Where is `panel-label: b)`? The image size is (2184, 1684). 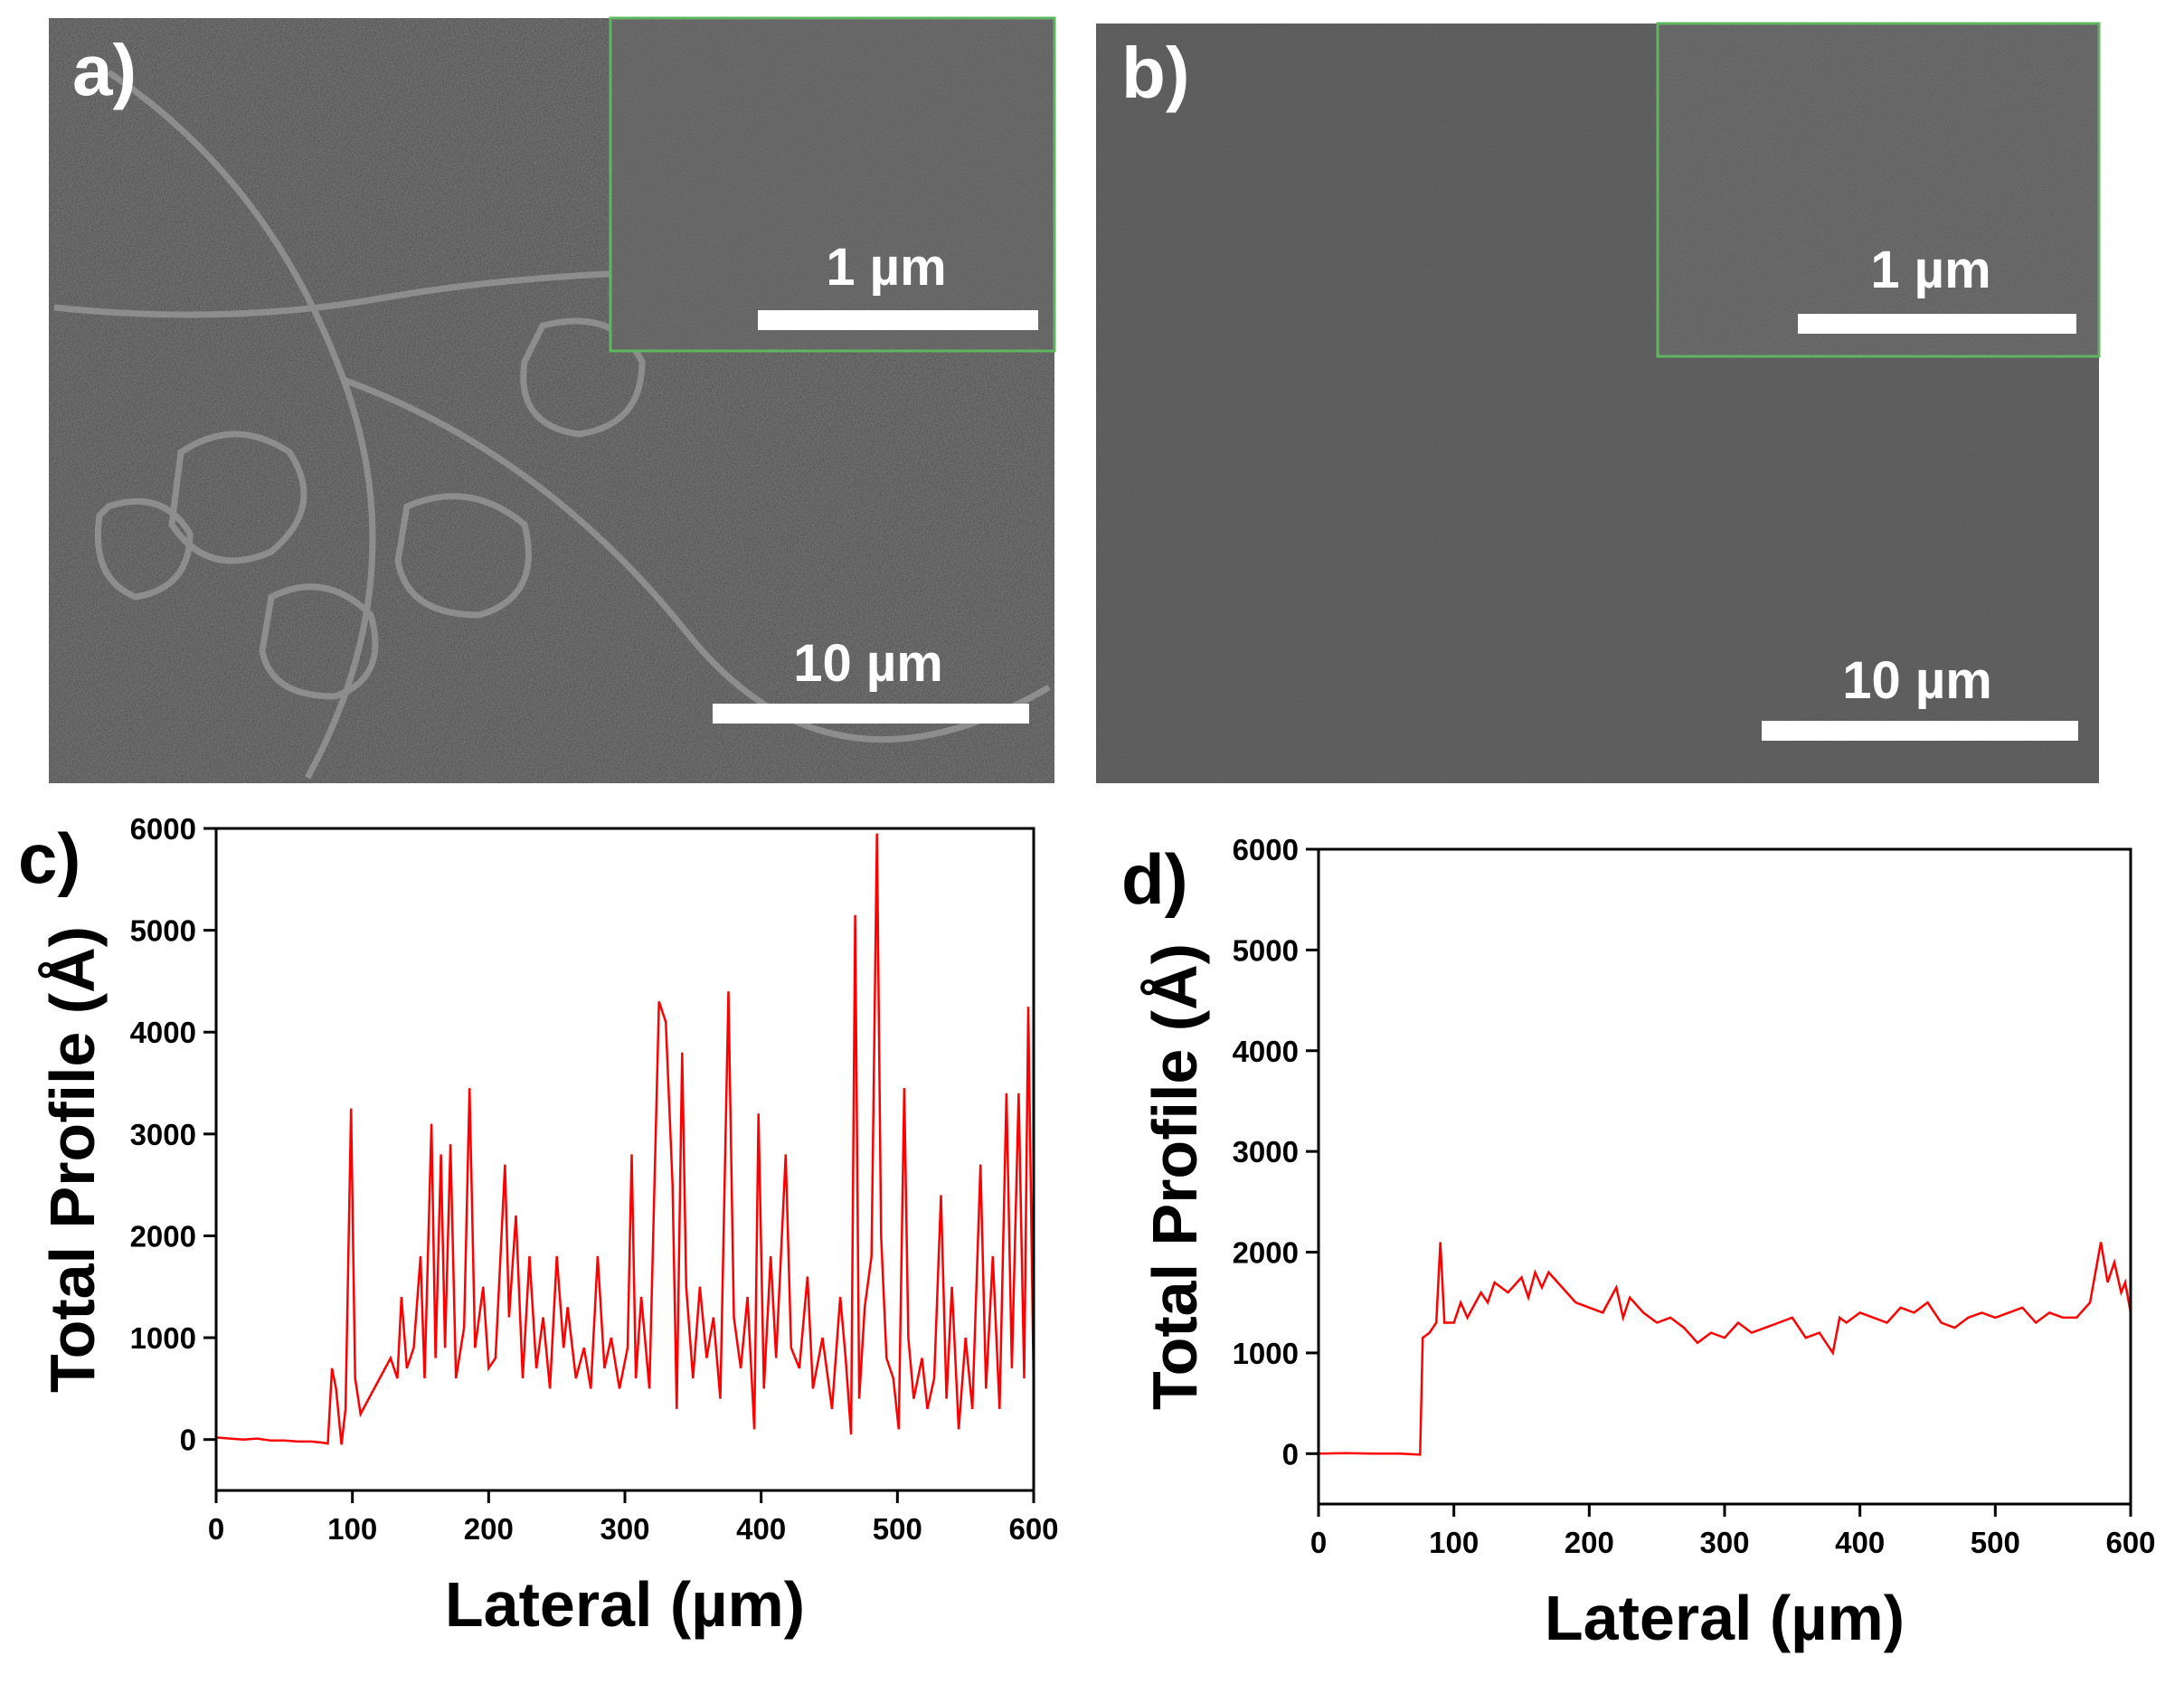 panel-label: b) is located at coordinates (1155, 73).